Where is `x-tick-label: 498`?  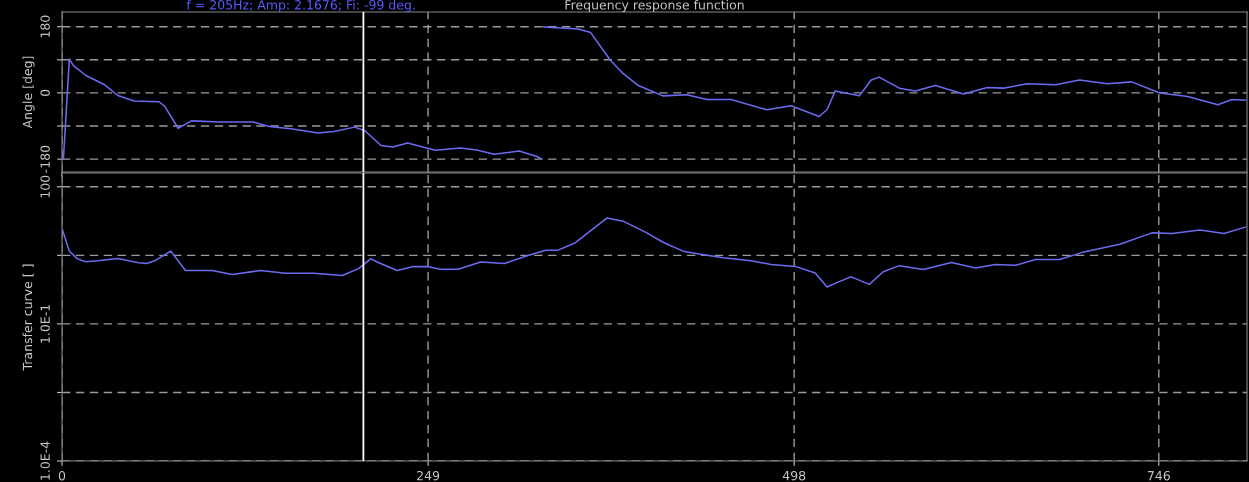
x-tick-label: 498 is located at coordinates (794, 475).